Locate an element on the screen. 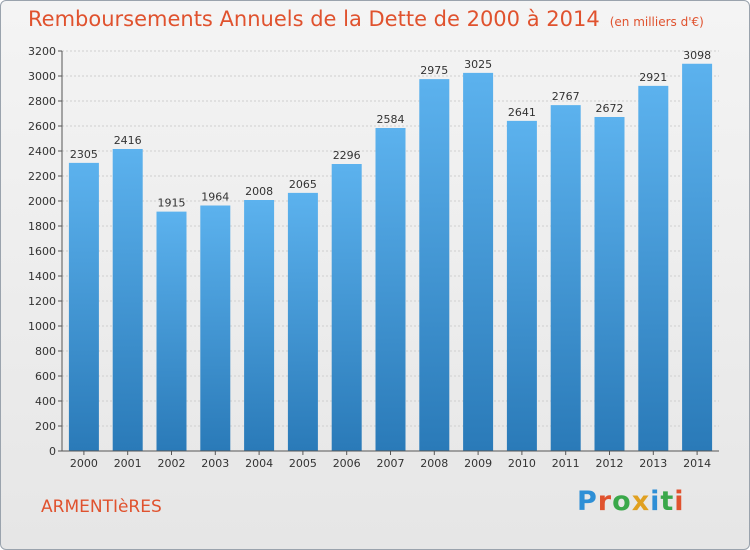 The height and width of the screenshot is (550, 750). y-tick-label: 1600 is located at coordinates (42, 251).